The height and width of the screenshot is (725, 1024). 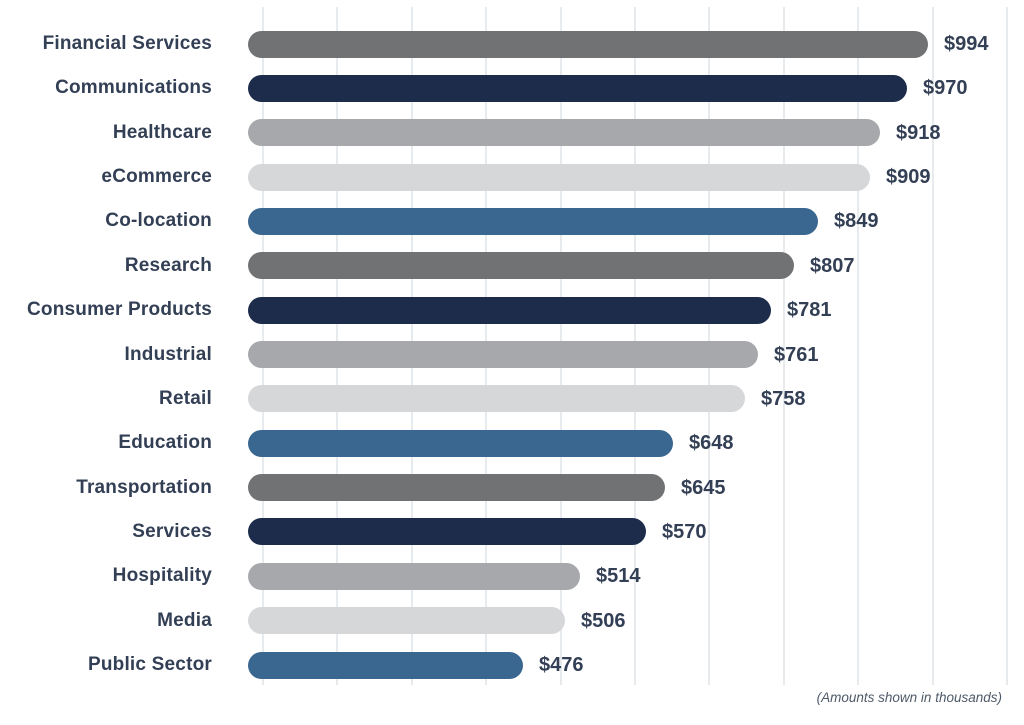 I want to click on value-label: $994, so click(x=966, y=44).